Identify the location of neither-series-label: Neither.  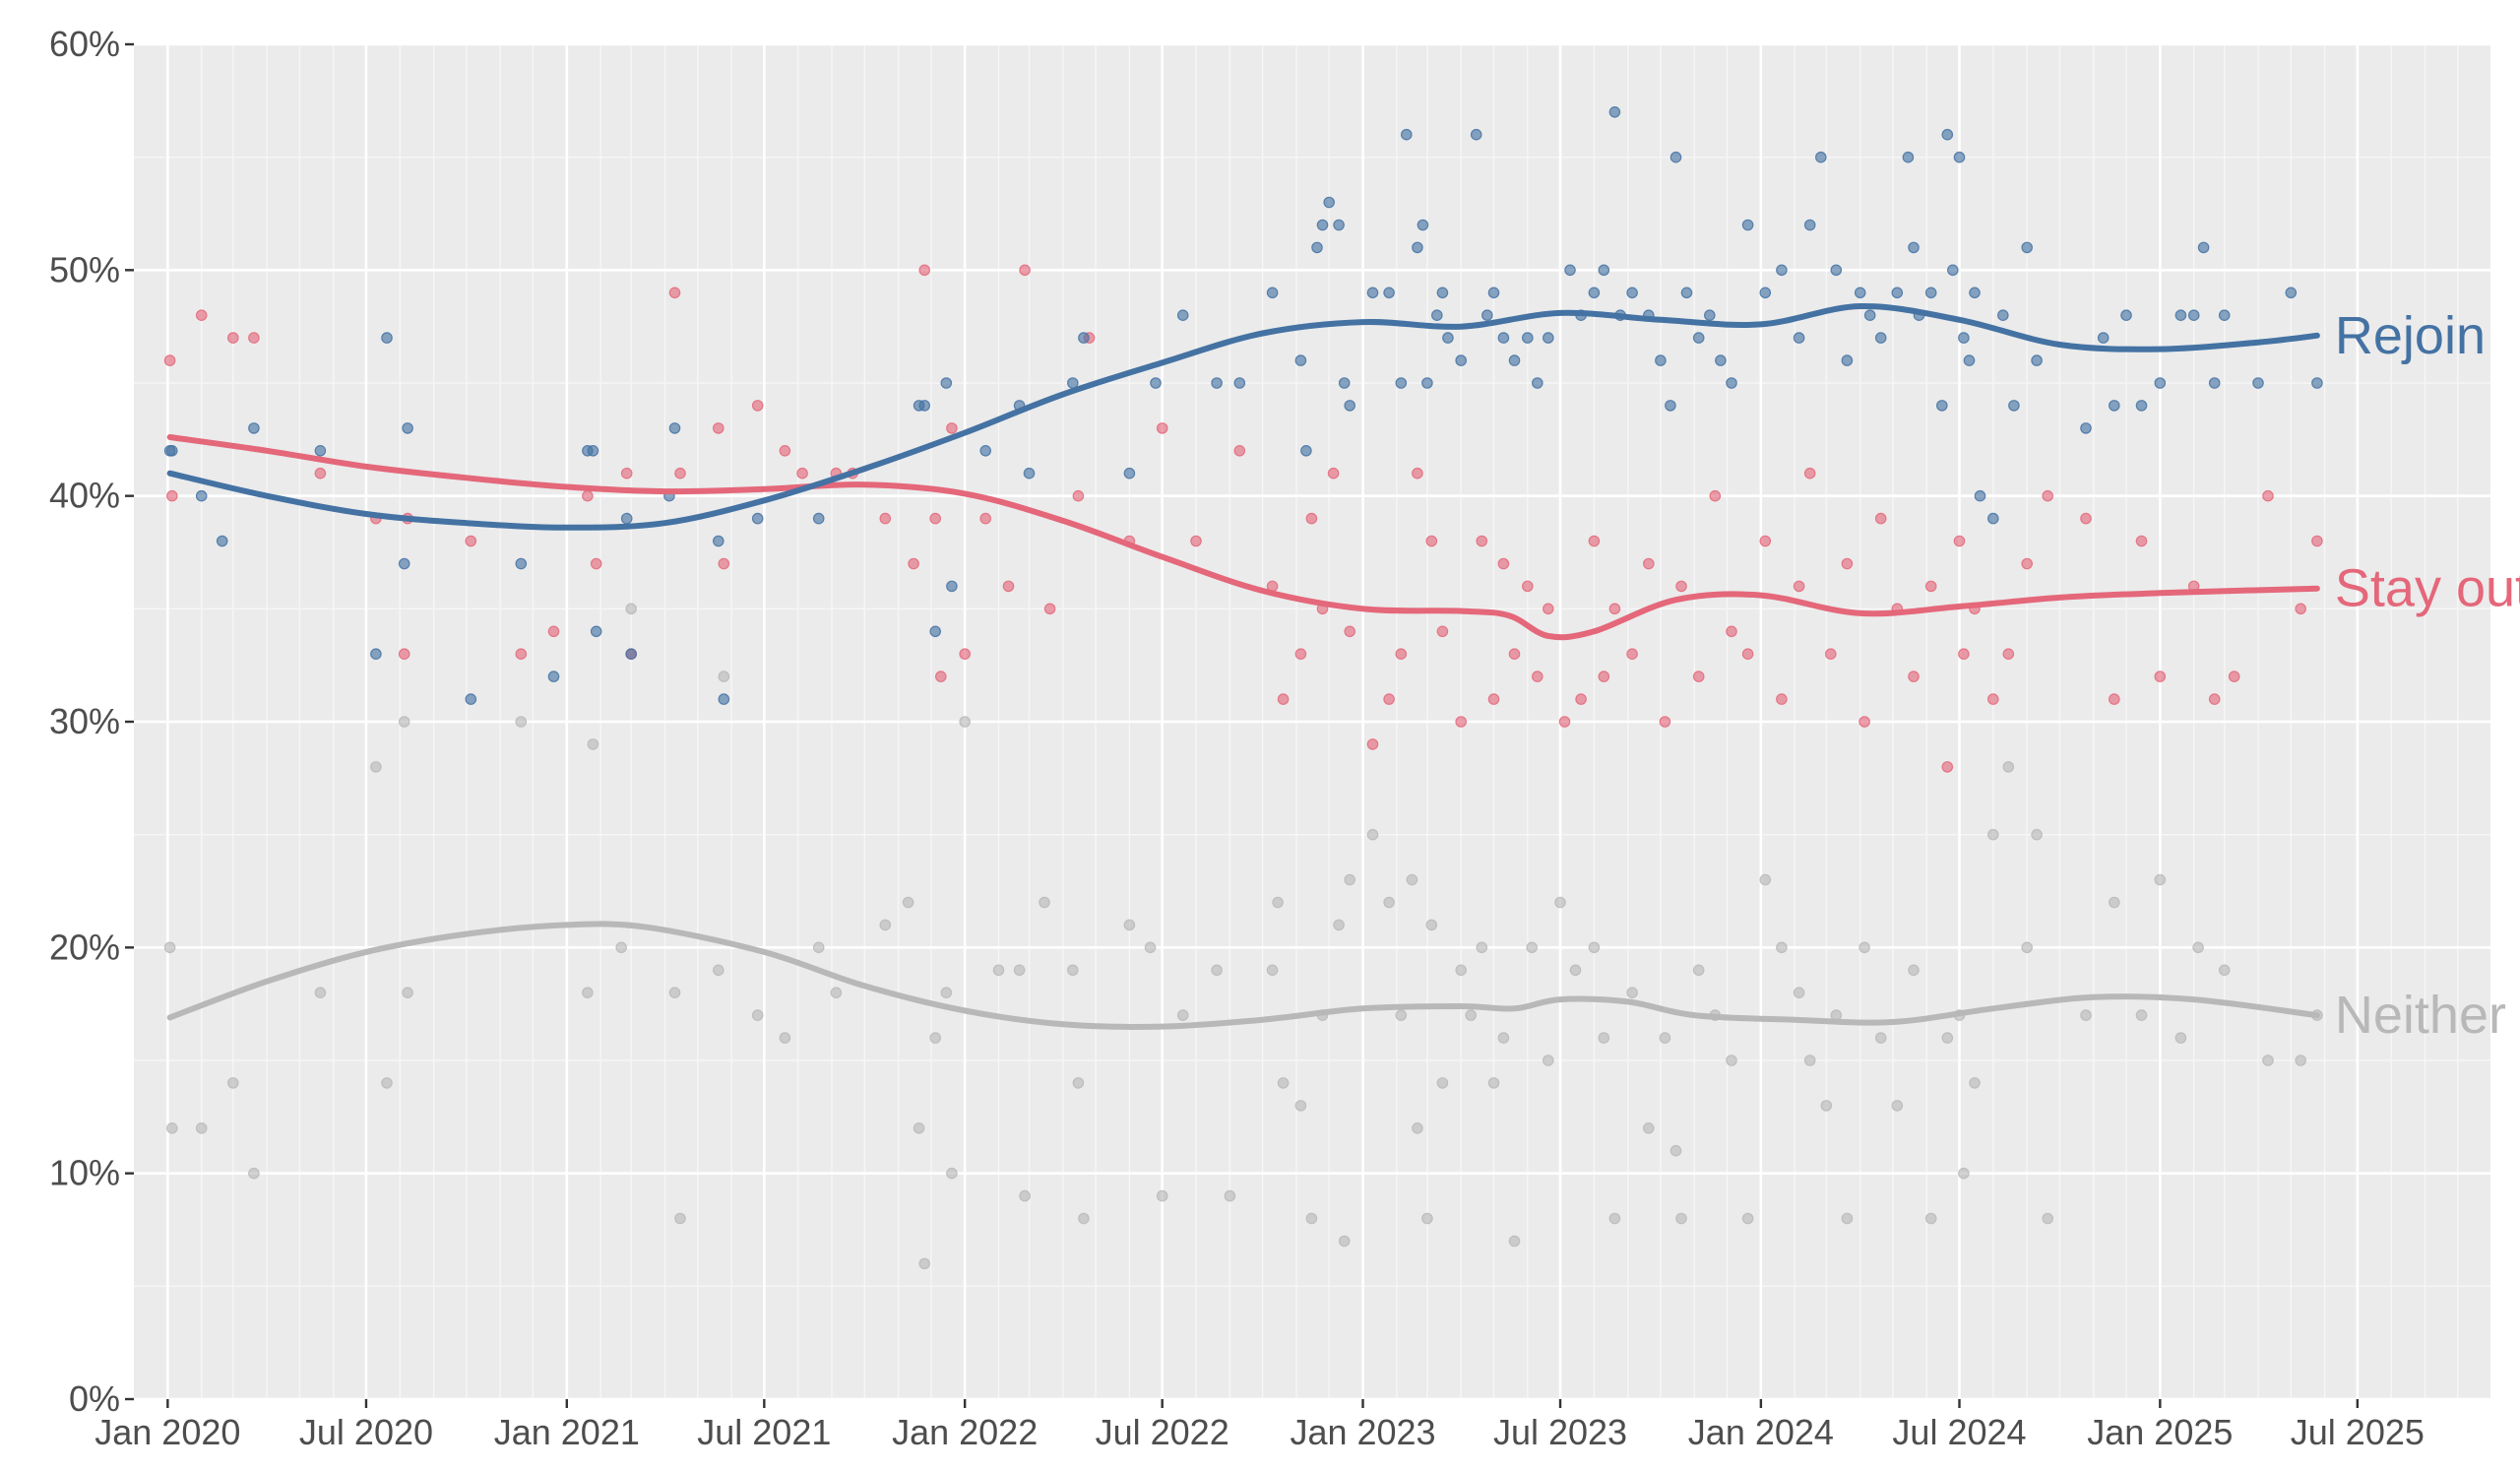
(2420, 1015).